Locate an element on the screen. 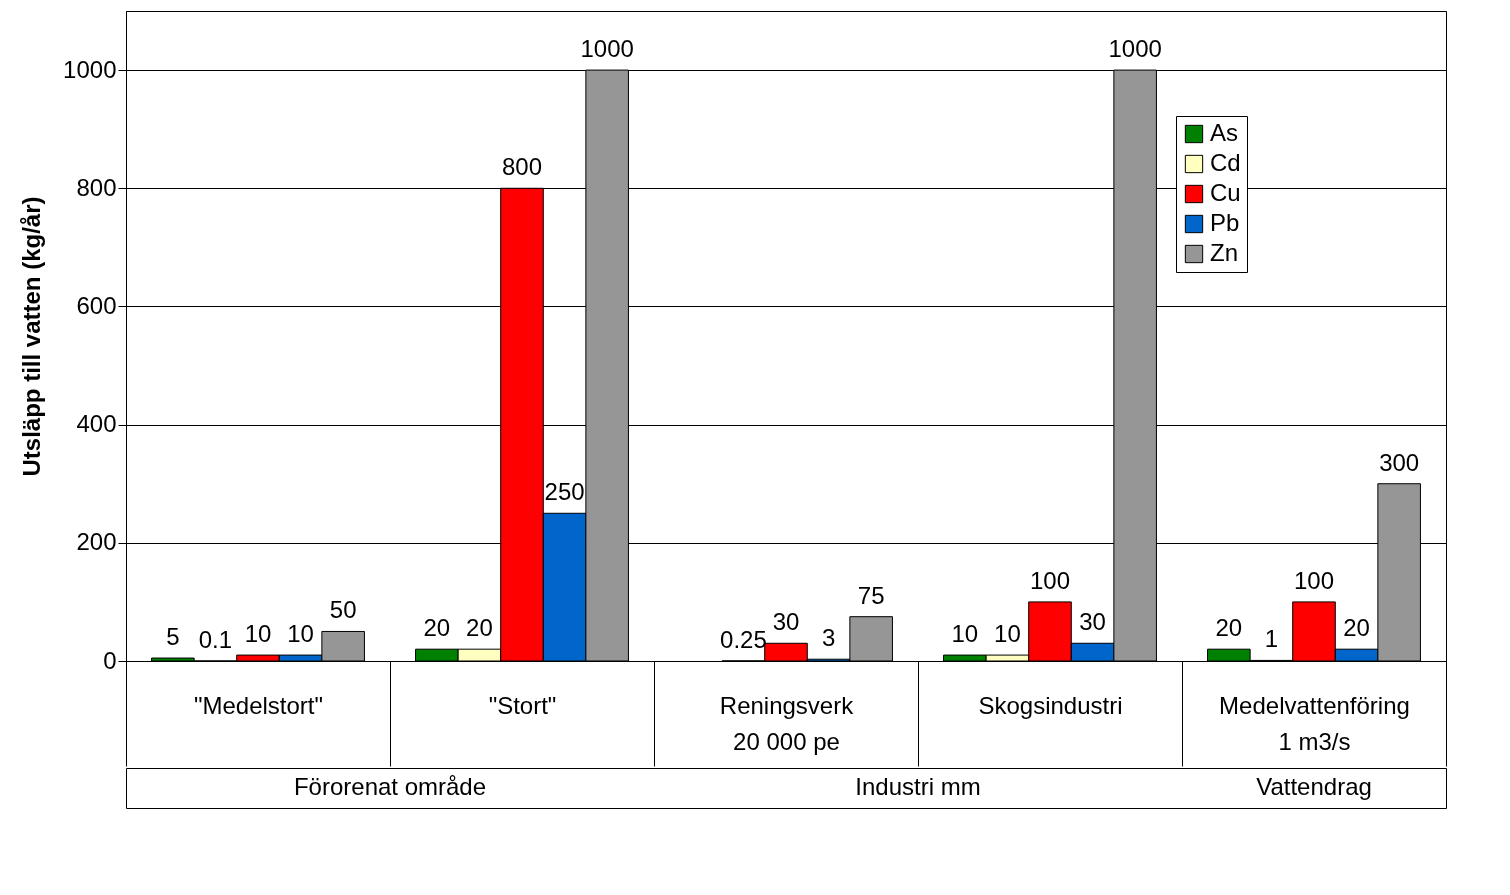 The width and height of the screenshot is (1510, 895). text: Industri mm is located at coordinates (918, 786).